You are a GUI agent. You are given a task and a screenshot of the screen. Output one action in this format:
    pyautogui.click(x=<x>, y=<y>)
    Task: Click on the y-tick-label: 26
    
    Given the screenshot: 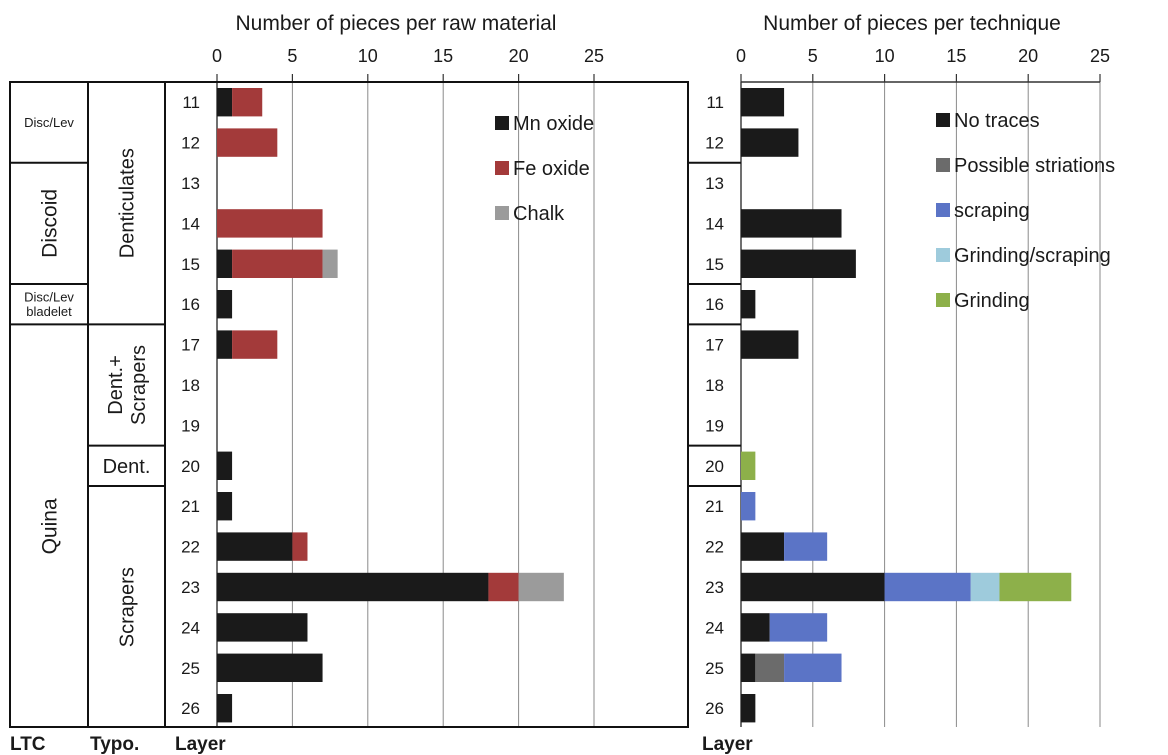 What is the action you would take?
    pyautogui.click(x=190, y=708)
    